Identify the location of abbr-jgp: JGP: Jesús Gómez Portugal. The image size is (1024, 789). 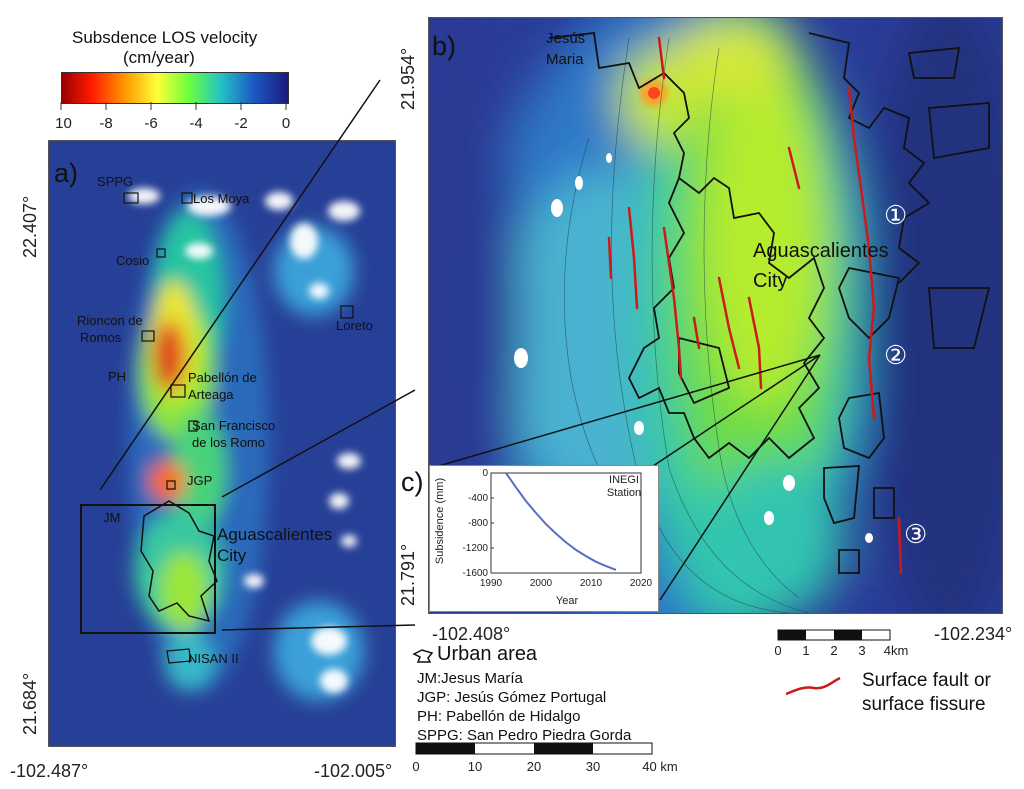
(512, 697).